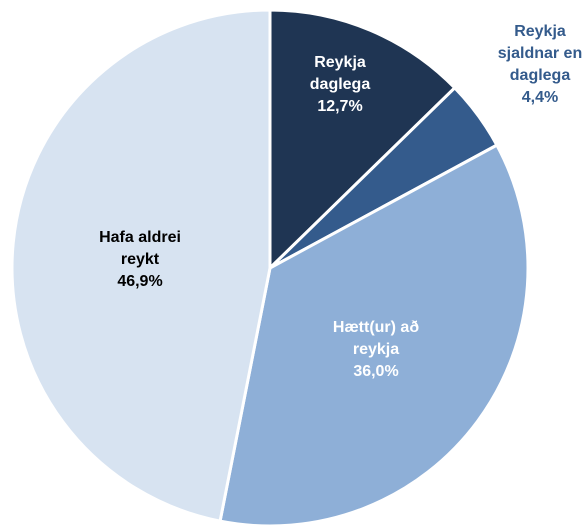 This screenshot has width=587, height=527. Describe the element at coordinates (540, 97) in the screenshot. I see `value-label: 4,4%` at that location.